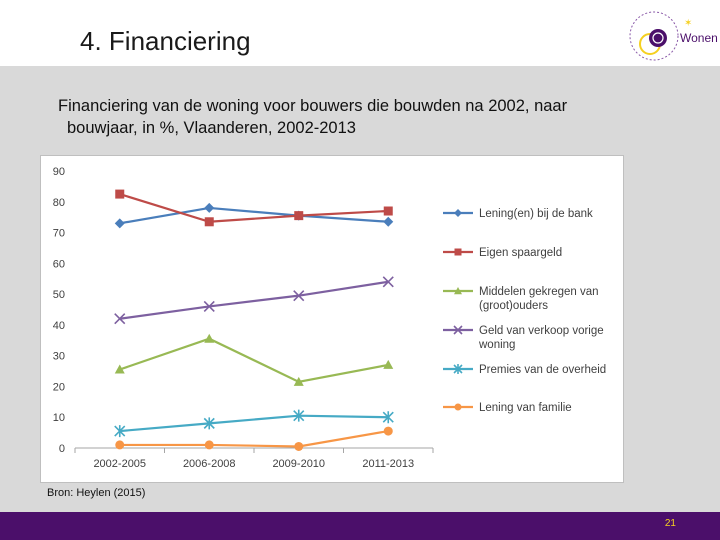  I want to click on x-tick-label: 2011-2013, so click(388, 464).